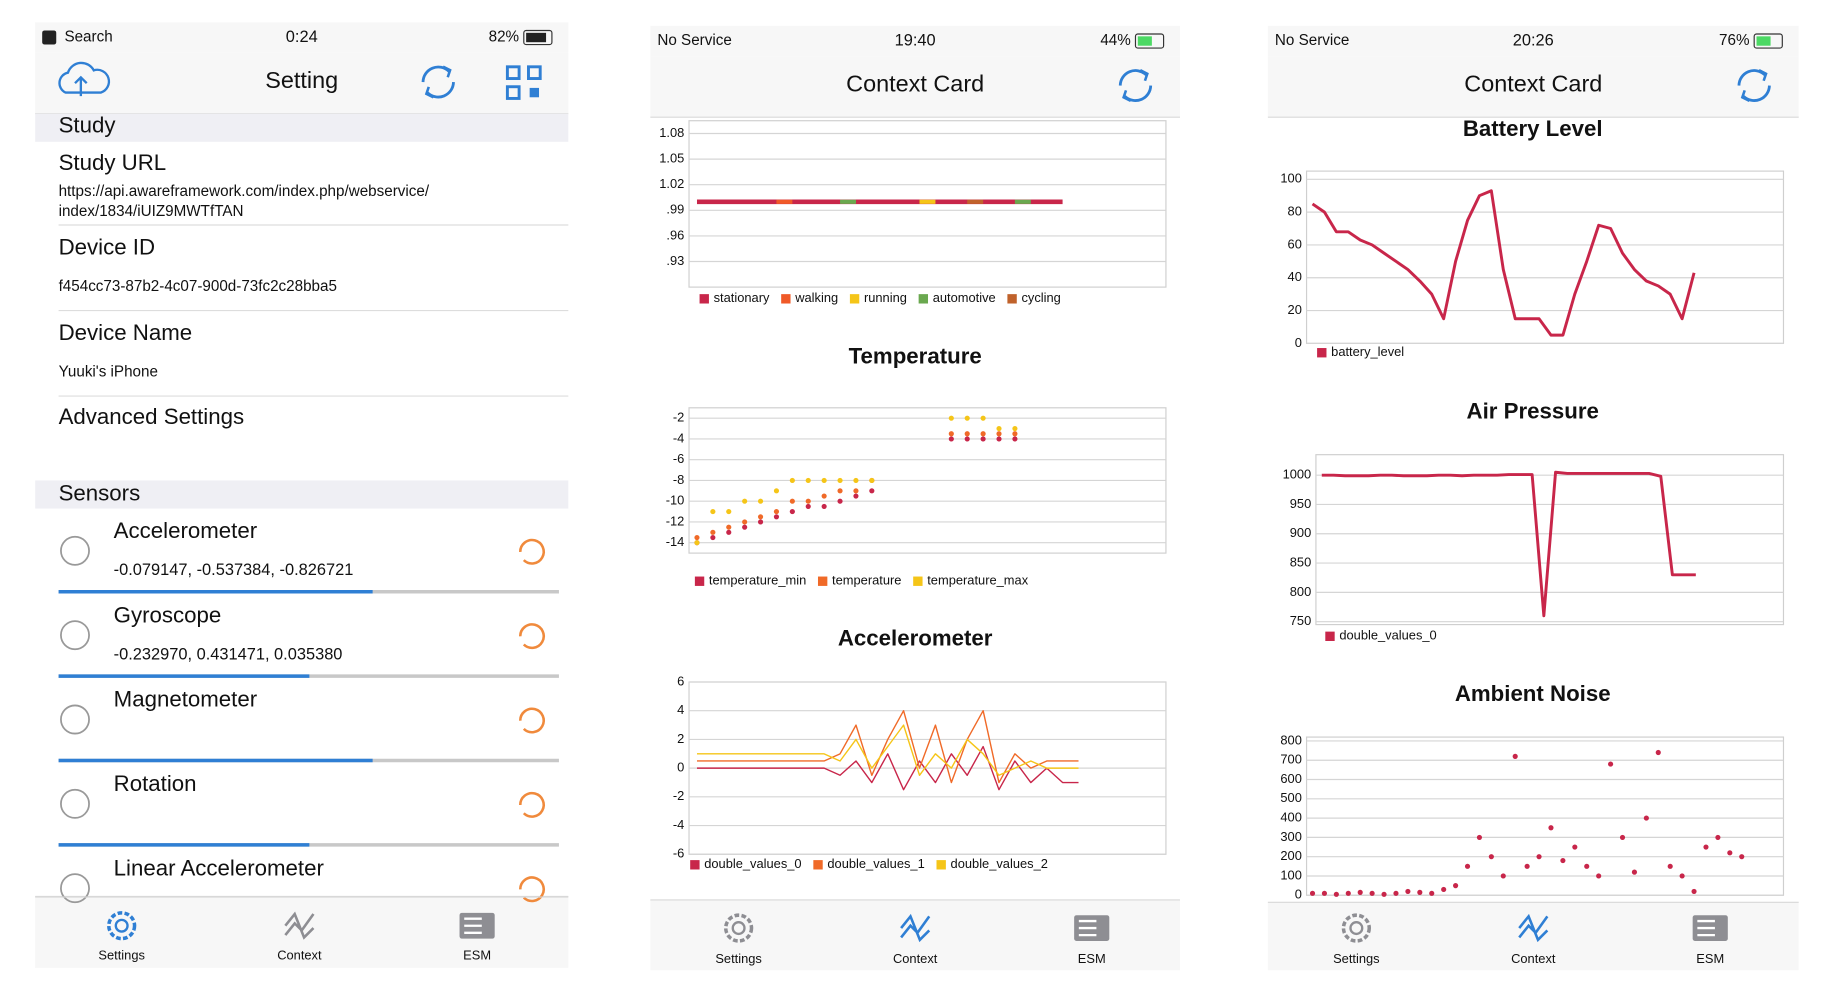  What do you see at coordinates (675, 541) in the screenshot?
I see `y-tick-label: -14` at bounding box center [675, 541].